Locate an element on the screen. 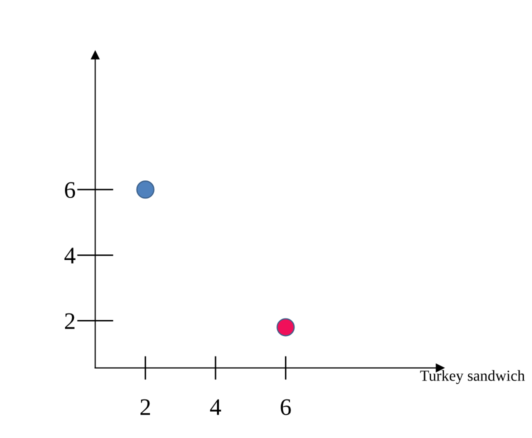 The height and width of the screenshot is (438, 532). y-tick-label: 6 is located at coordinates (70, 190).